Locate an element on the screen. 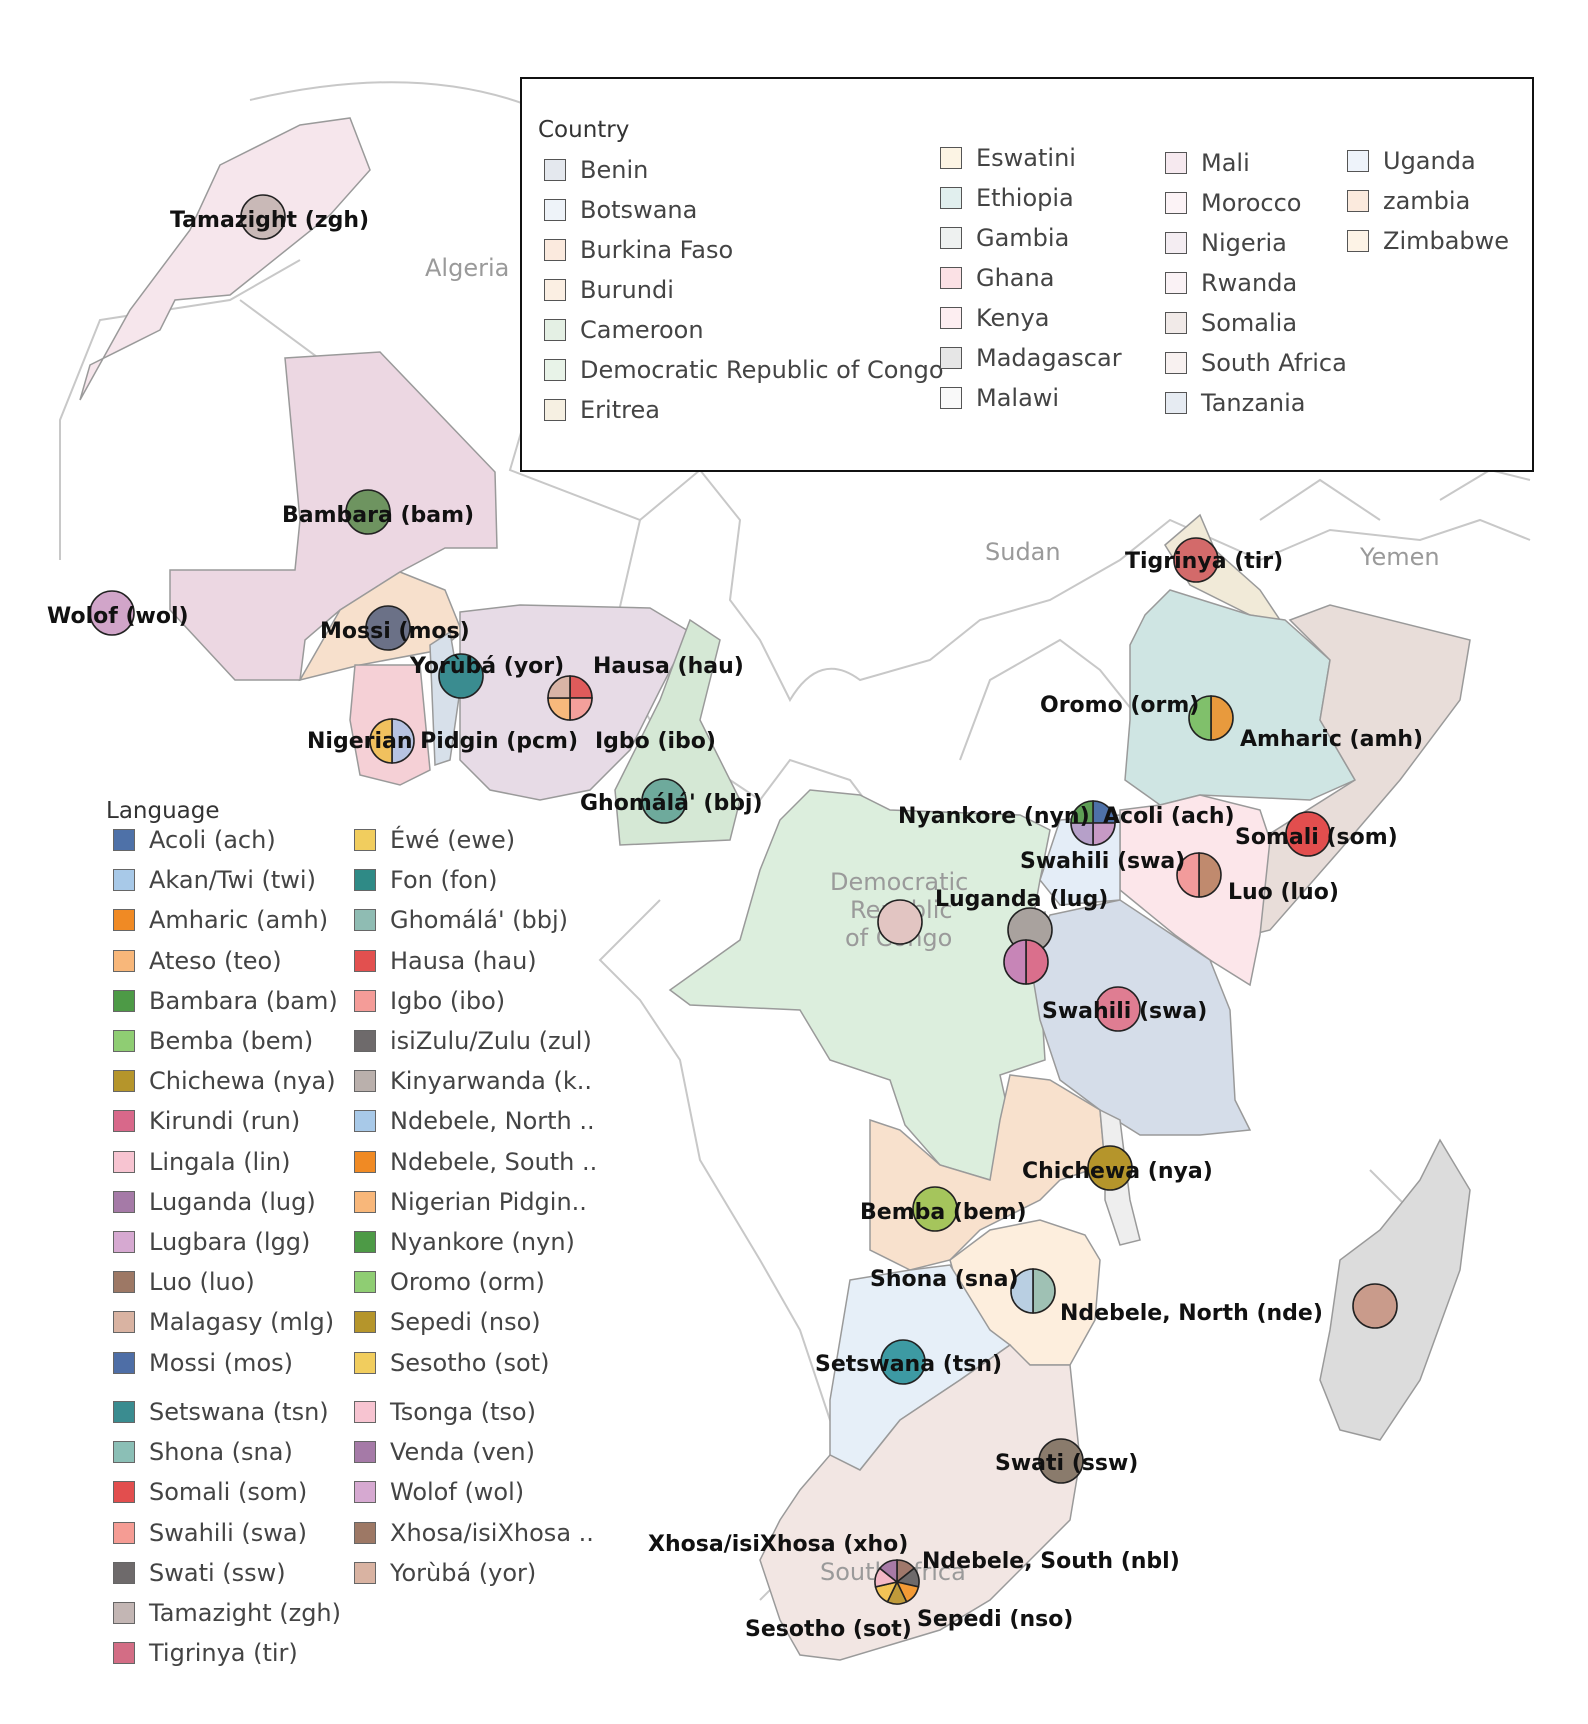  marker-drc is located at coordinates (900, 922).